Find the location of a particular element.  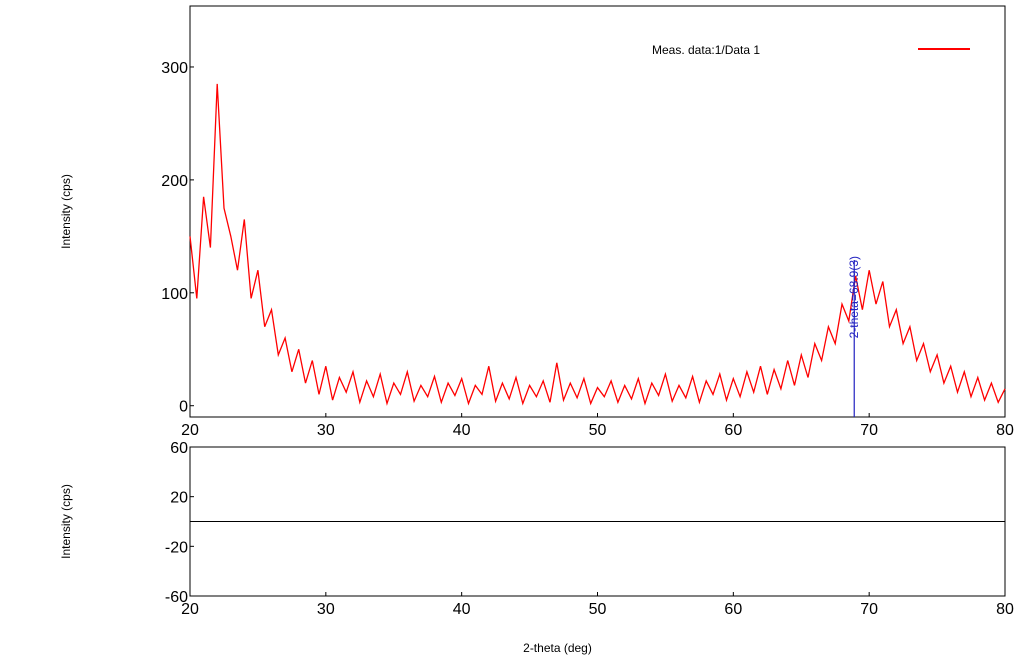

y-tick-label: -60 is located at coordinates (176, 597).